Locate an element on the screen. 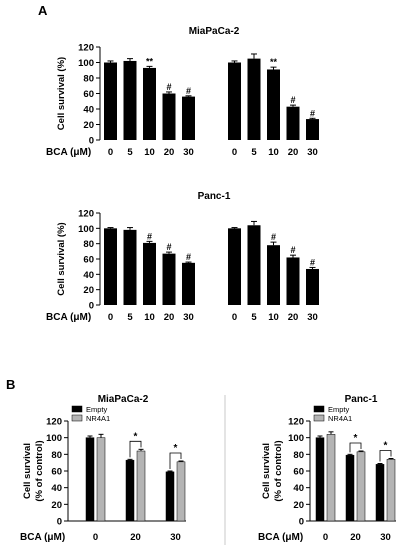  panel-a-label: A is located at coordinates (43, 10).